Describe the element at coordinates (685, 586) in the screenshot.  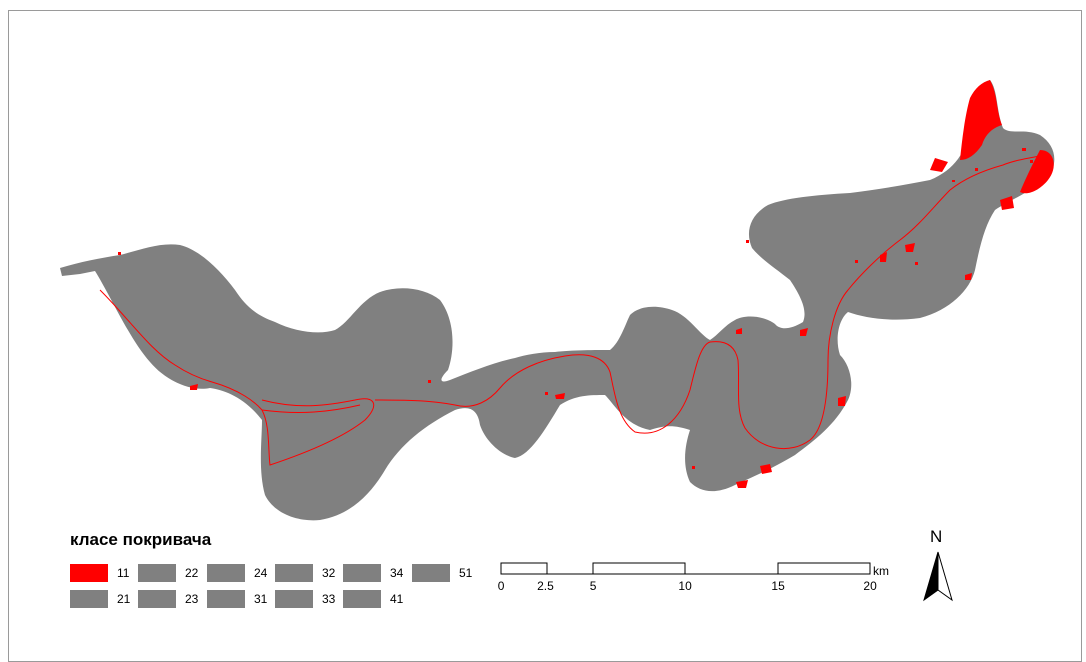
I see `scale-tick-label: 10` at that location.